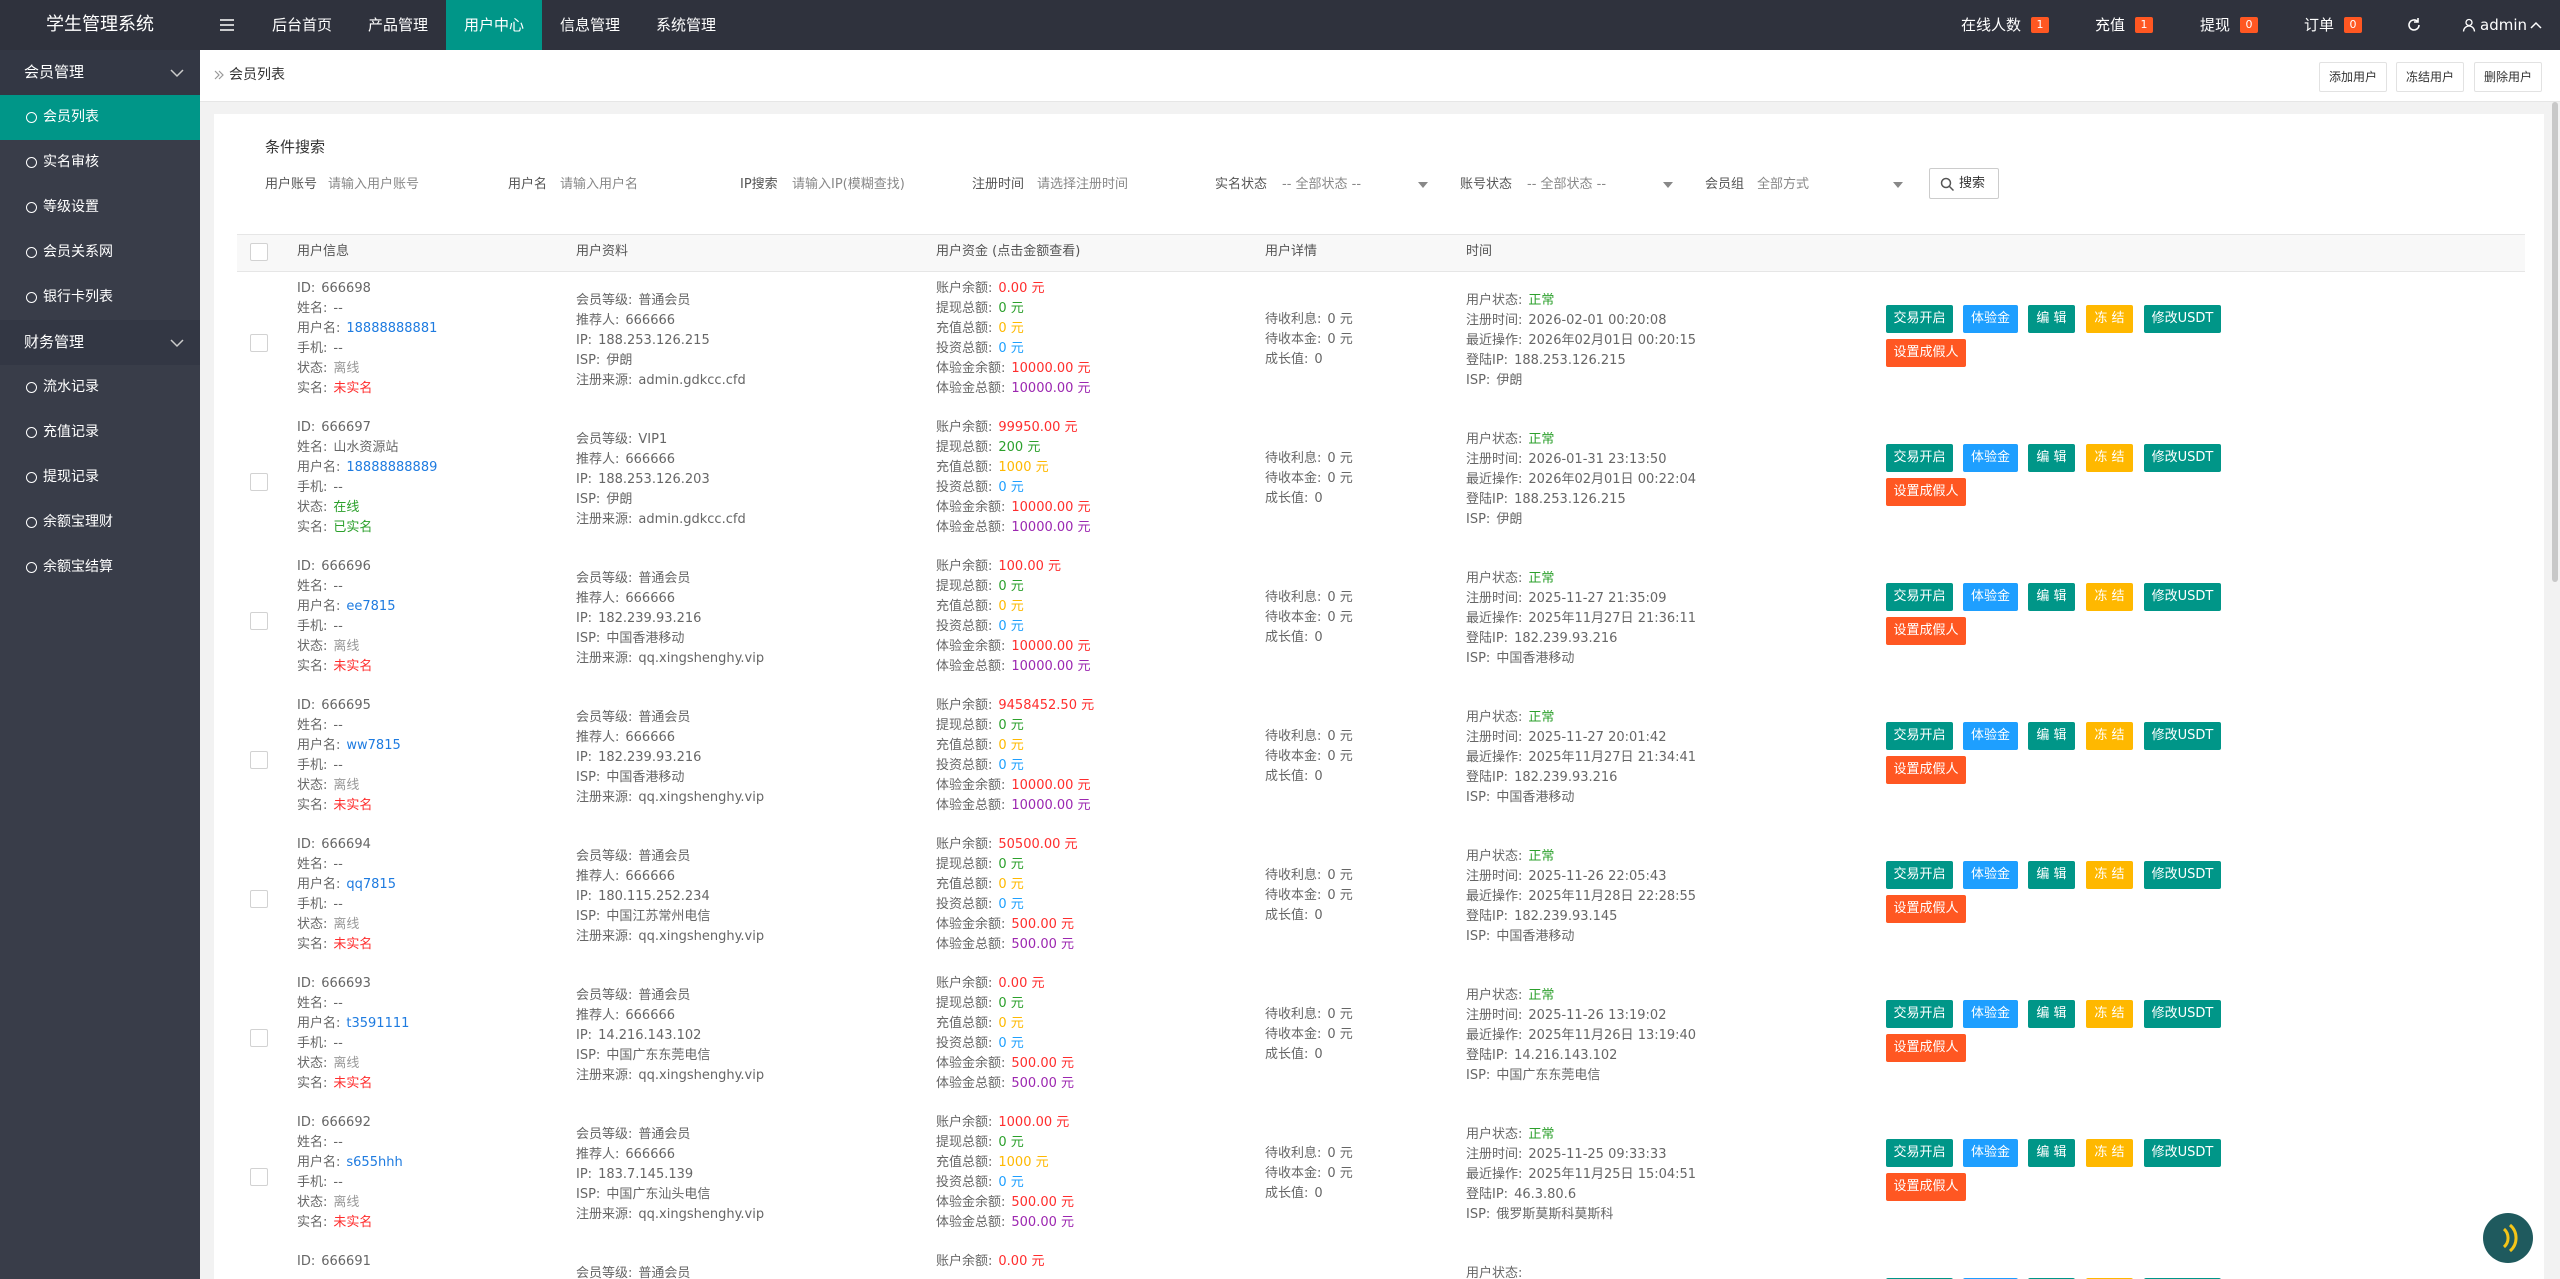 This screenshot has width=2560, height=1279. Describe the element at coordinates (100, 477) in the screenshot. I see `menu-item: 提现记录` at that location.